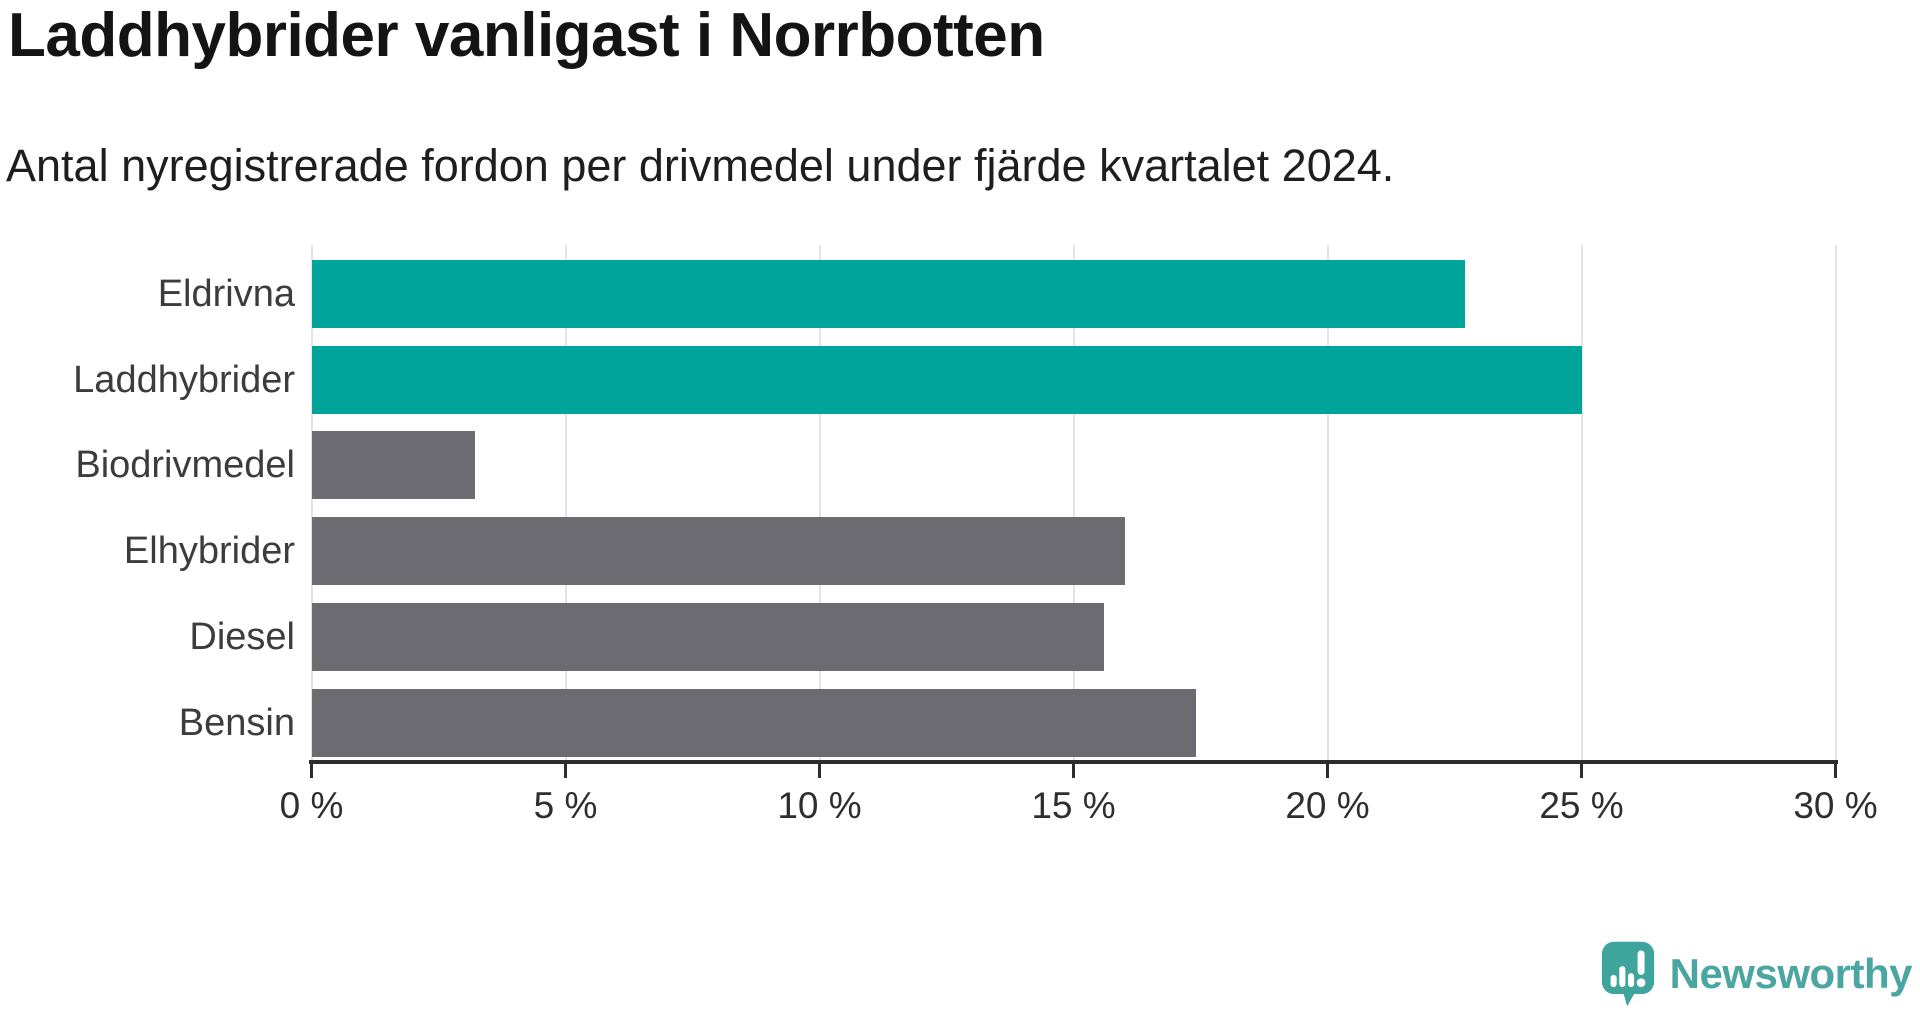 The height and width of the screenshot is (1010, 1920). I want to click on x-axis-line, so click(1073, 762).